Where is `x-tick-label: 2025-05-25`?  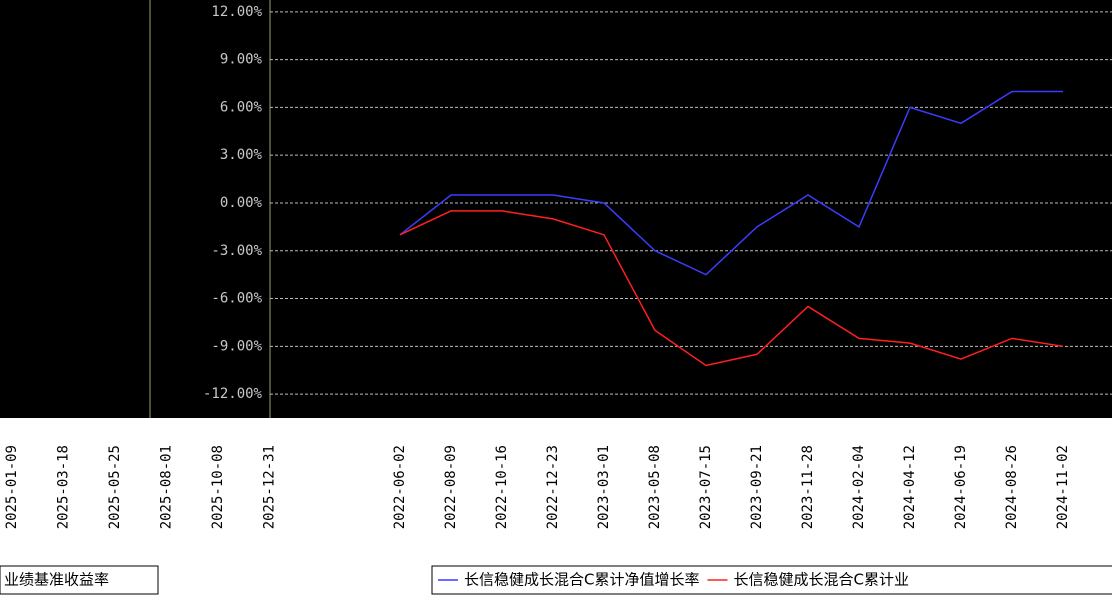
x-tick-label: 2025-05-25 is located at coordinates (115, 487).